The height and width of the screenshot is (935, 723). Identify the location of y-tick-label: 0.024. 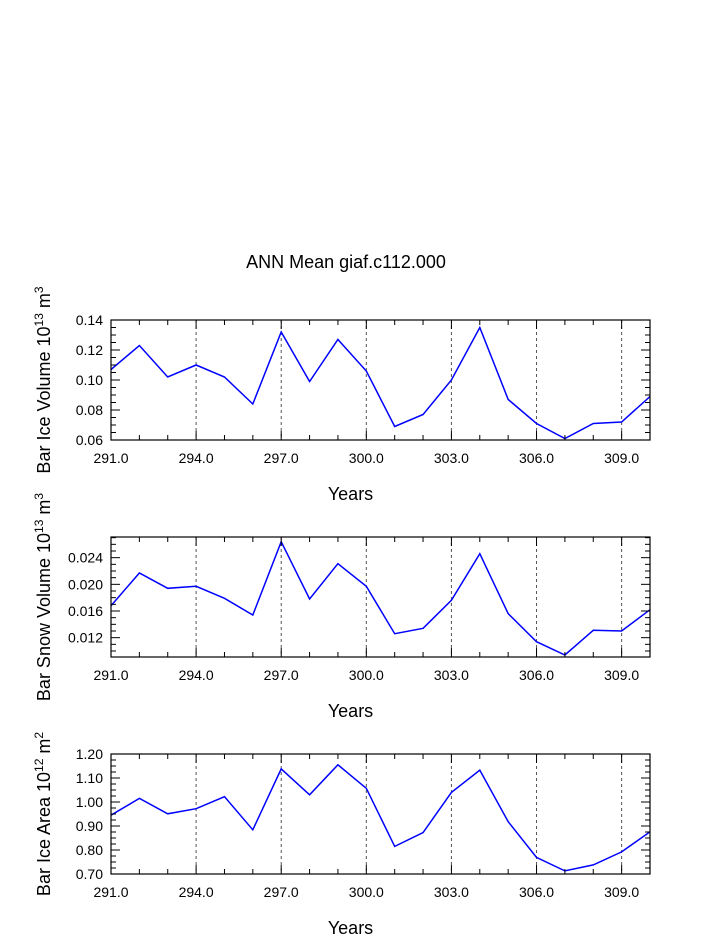
(85, 558).